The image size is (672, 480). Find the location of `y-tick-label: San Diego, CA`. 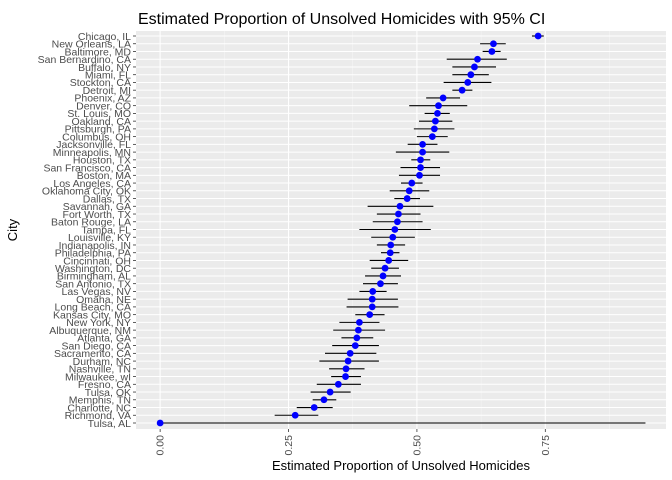

y-tick-label: San Diego, CA is located at coordinates (96, 346).